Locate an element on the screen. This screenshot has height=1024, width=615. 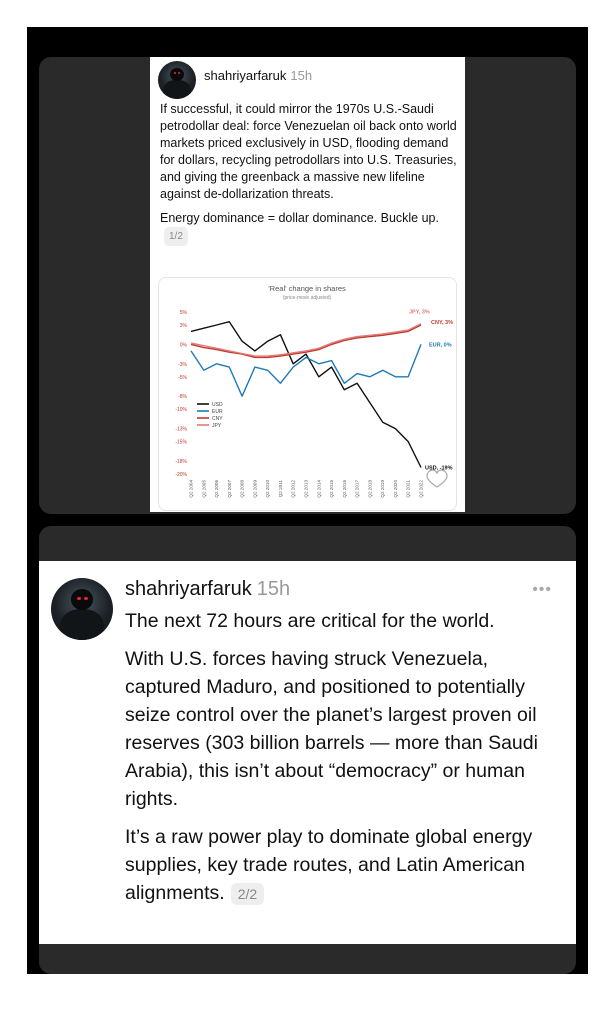
x-tick-label: Q2 2016 is located at coordinates (344, 489).